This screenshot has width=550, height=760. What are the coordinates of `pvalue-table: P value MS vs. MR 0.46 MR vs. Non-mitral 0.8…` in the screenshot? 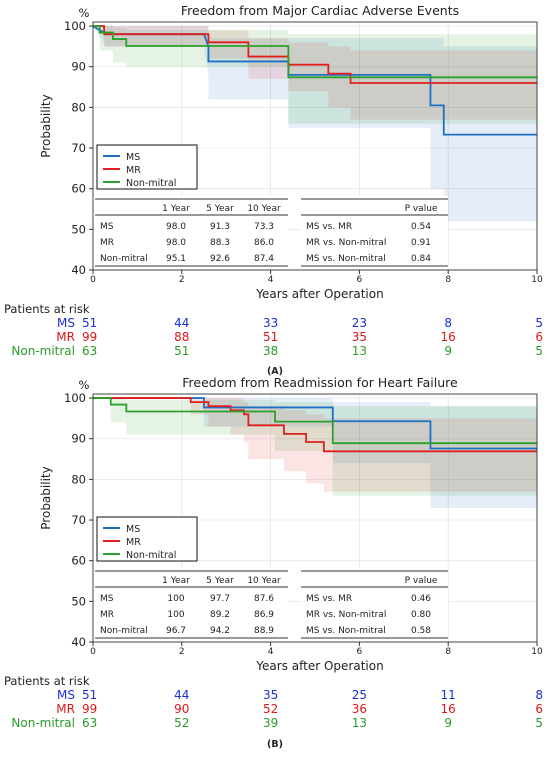 It's located at (374, 604).